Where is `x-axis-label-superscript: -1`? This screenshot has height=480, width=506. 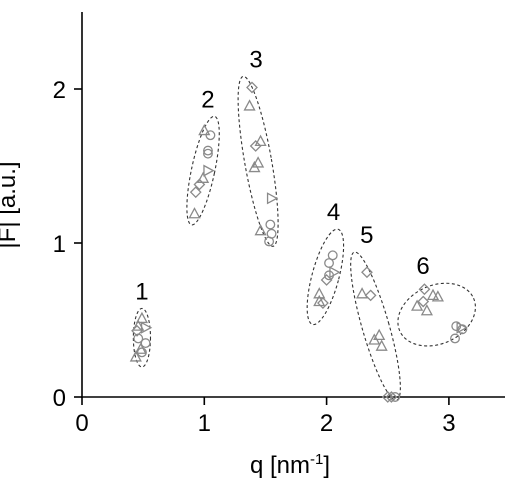 x-axis-label-superscript: -1 is located at coordinates (316, 459).